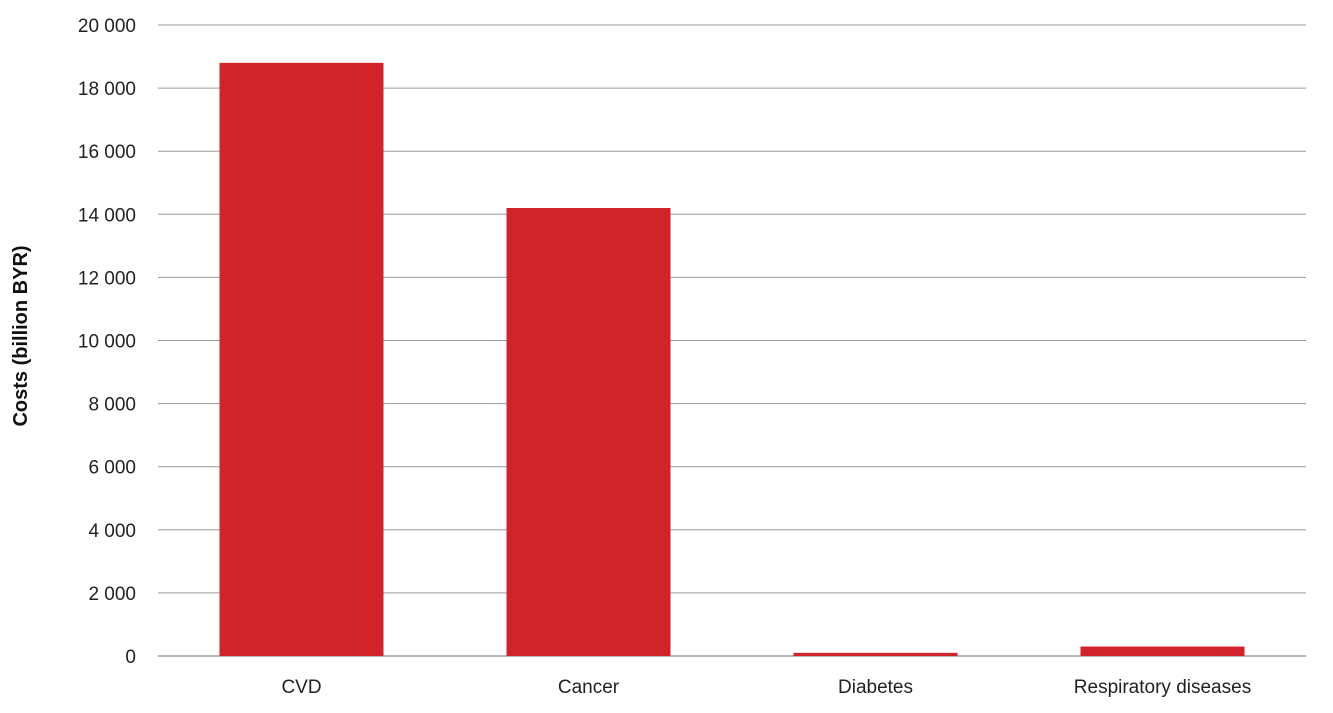 This screenshot has height=713, width=1333. What do you see at coordinates (589, 687) in the screenshot?
I see `x-category-label: Cancer` at bounding box center [589, 687].